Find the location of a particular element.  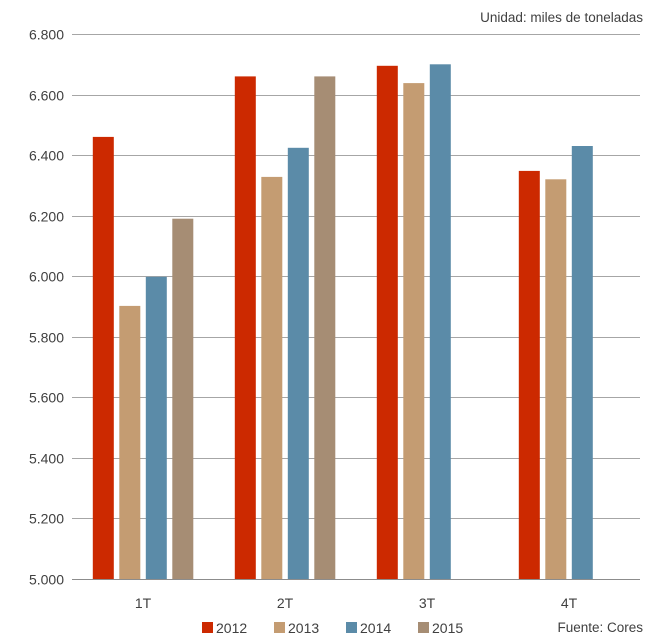

y-tick-label: 6.800 is located at coordinates (46, 35).